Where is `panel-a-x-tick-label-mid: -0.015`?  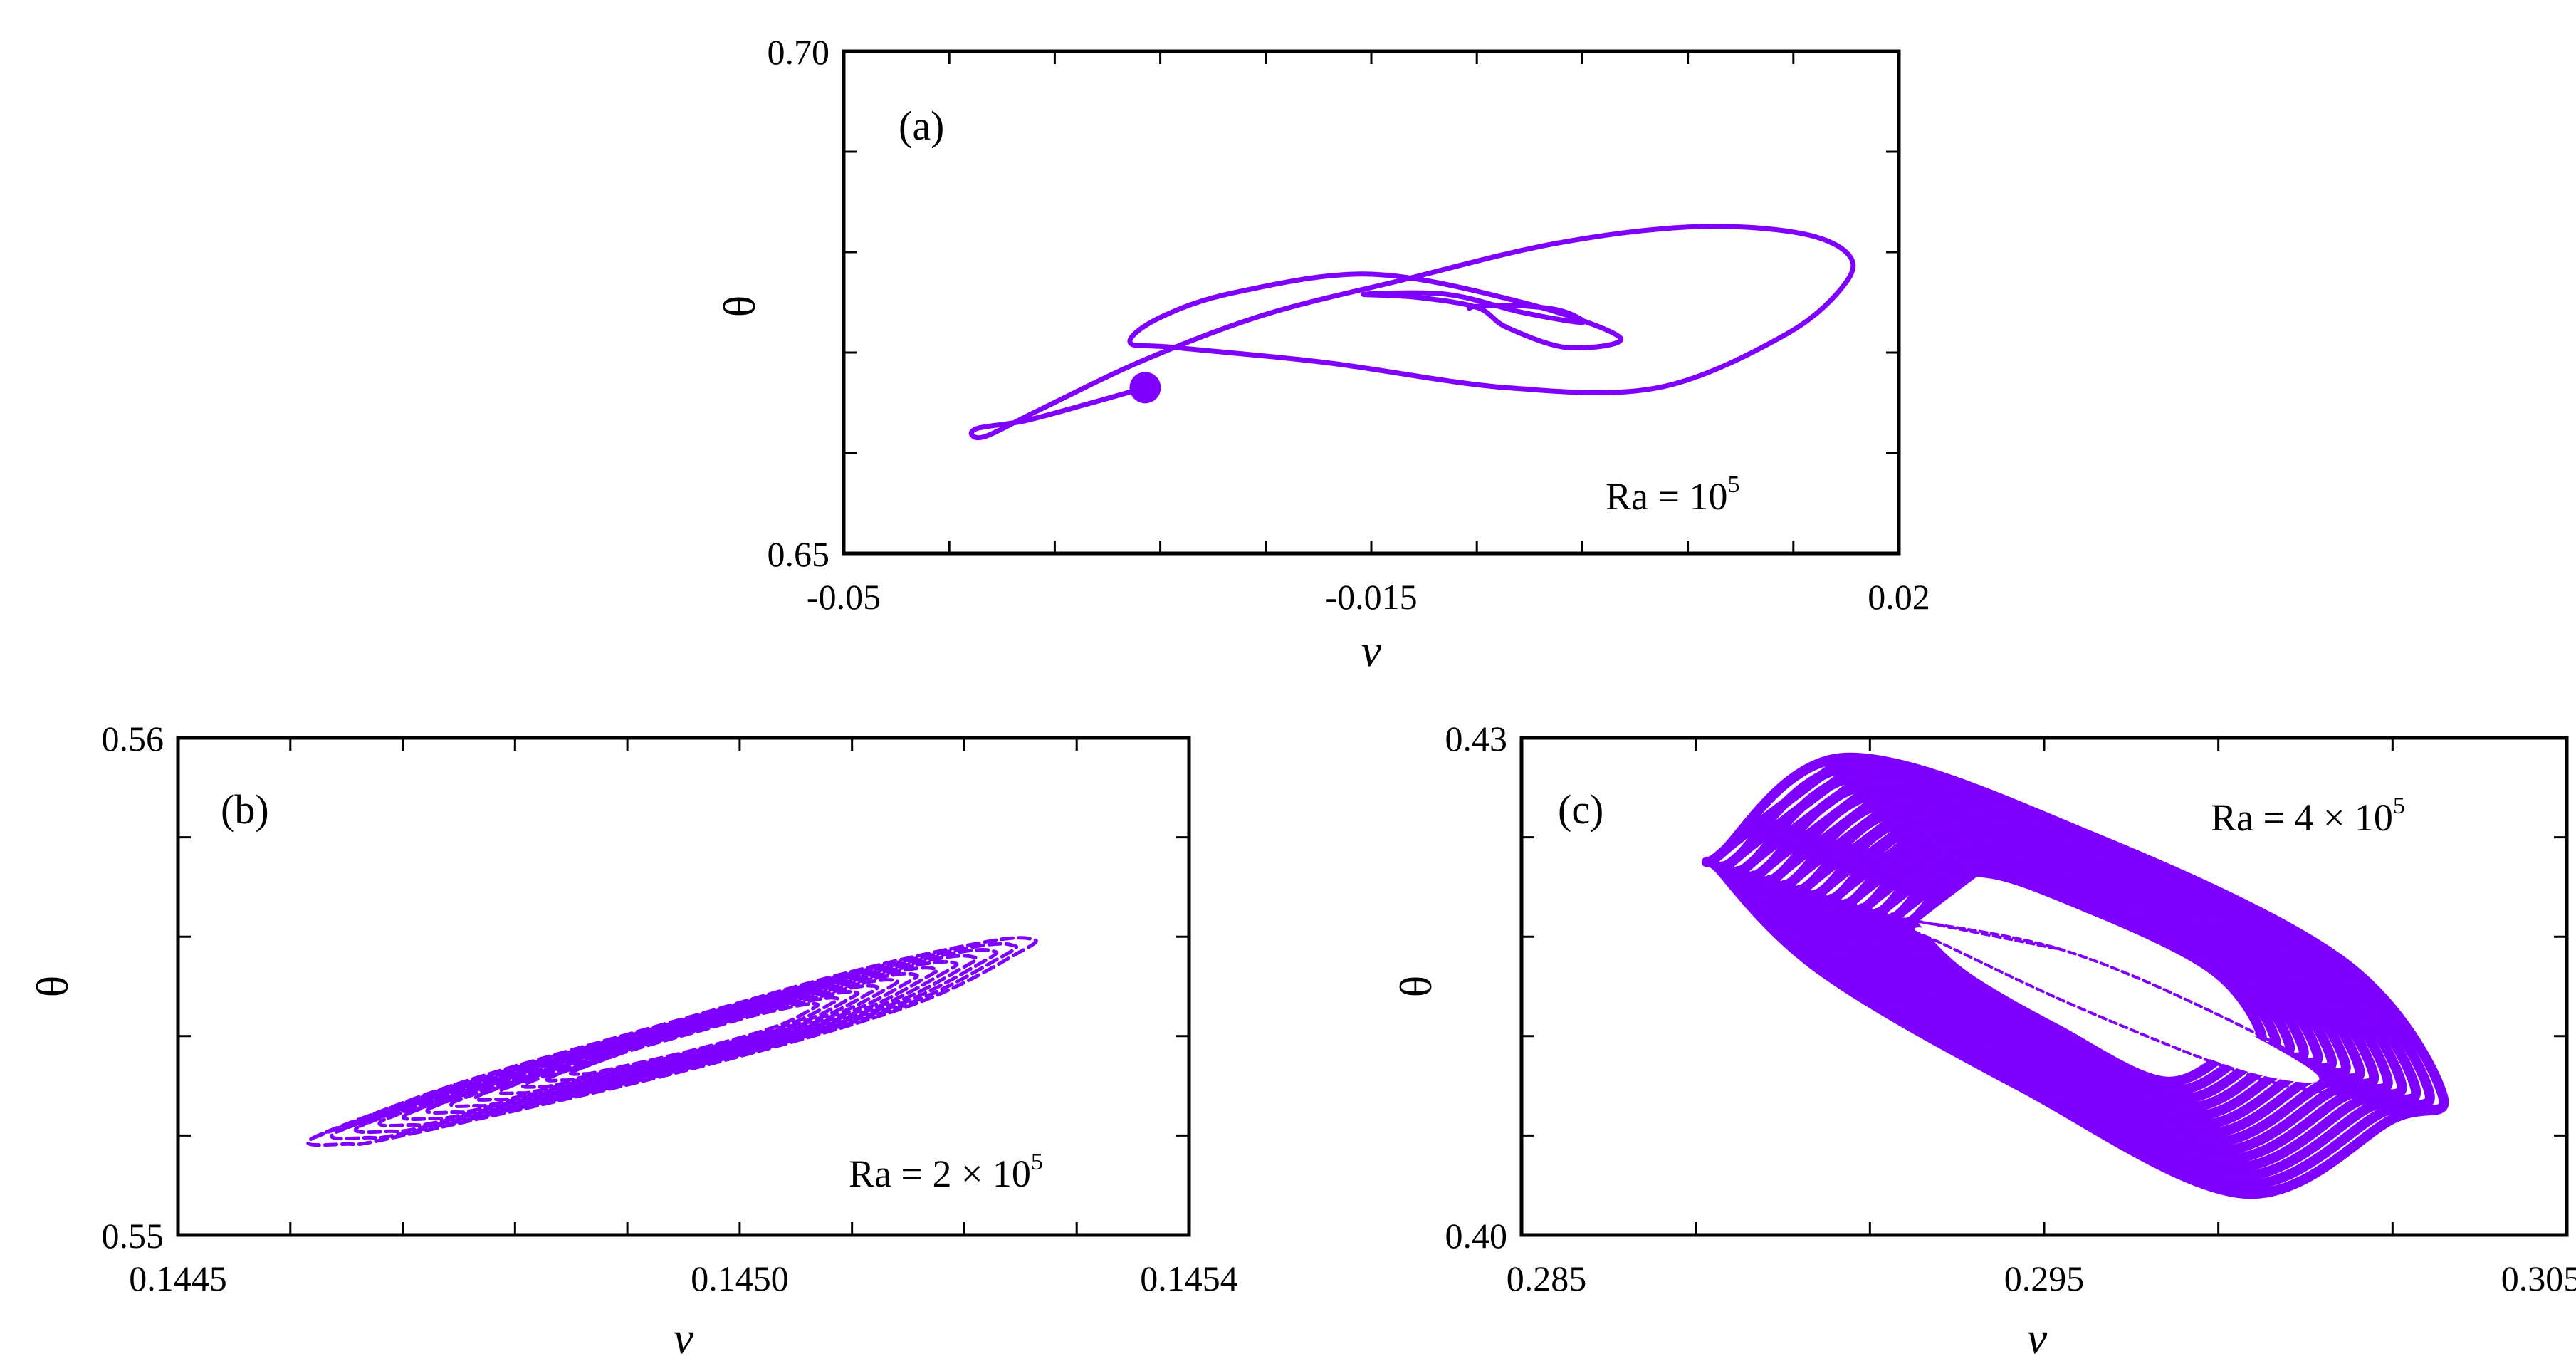 panel-a-x-tick-label-mid: -0.015 is located at coordinates (1371, 597).